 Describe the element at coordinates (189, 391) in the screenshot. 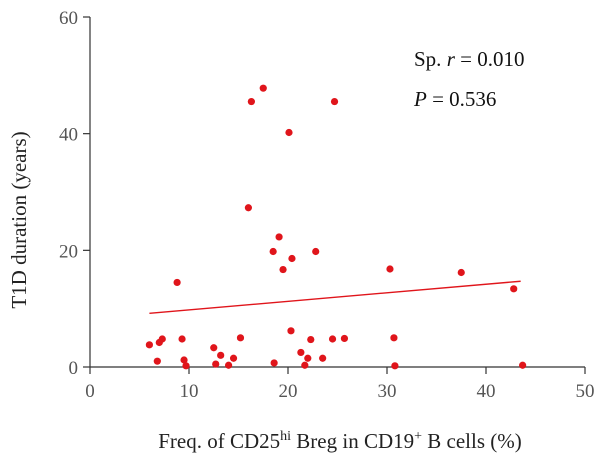

I see `x-tick-label: 10` at that location.